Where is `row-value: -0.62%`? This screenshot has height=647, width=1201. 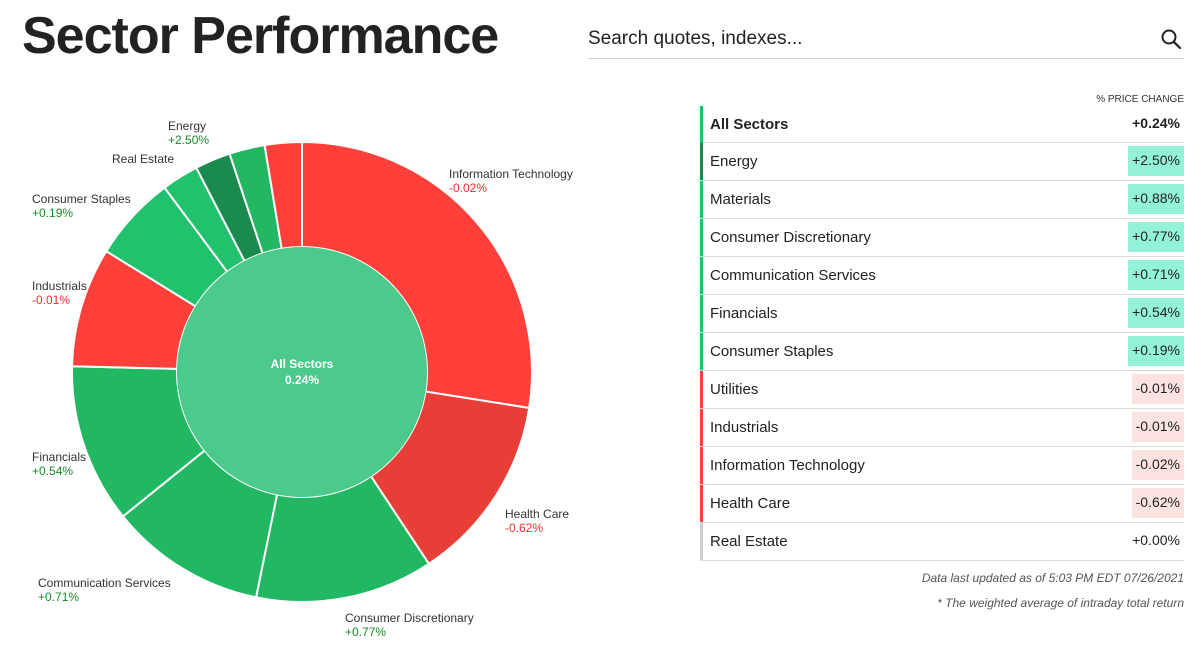 row-value: -0.62% is located at coordinates (1157, 503).